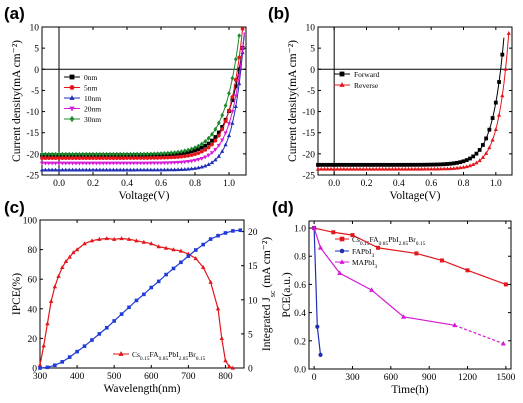  Describe the element at coordinates (300, 286) in the screenshot. I see `y-tick-label: 0.6` at that location.